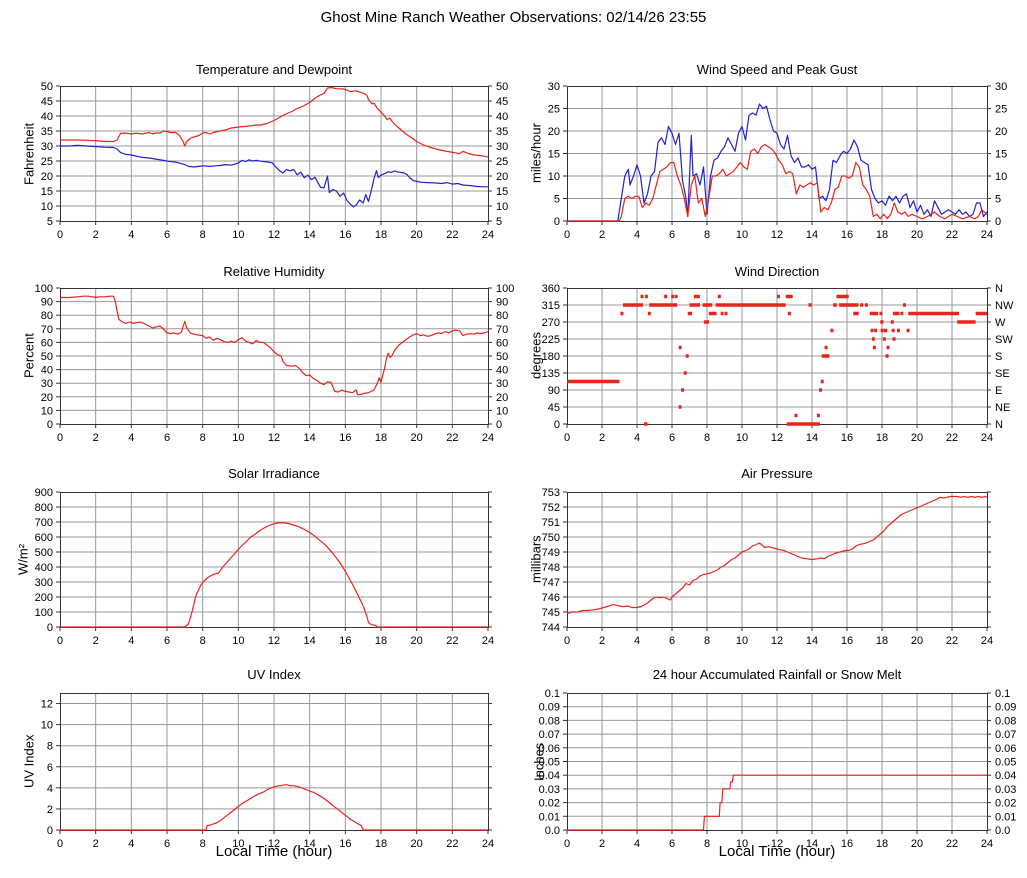  I want to click on y-axis-label-fahrenheit: Fahrenheit, so click(29, 153).